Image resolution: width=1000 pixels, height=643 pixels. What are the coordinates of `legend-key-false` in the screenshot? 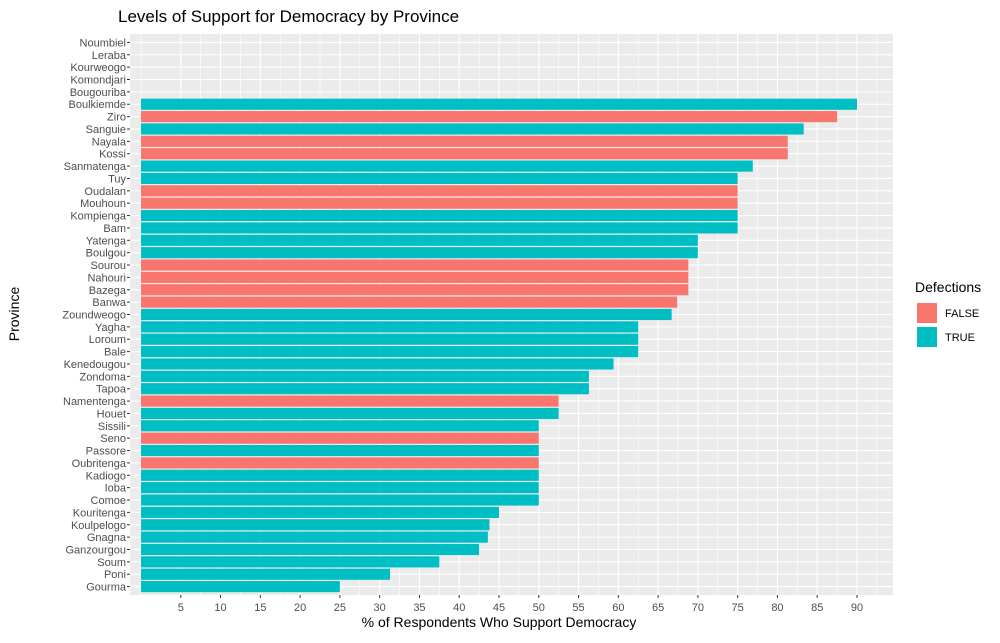 It's located at (927, 313).